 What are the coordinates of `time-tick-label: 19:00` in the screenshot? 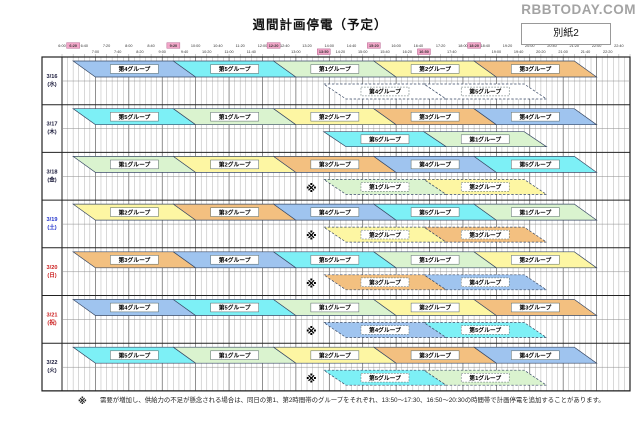 It's located at (497, 52).